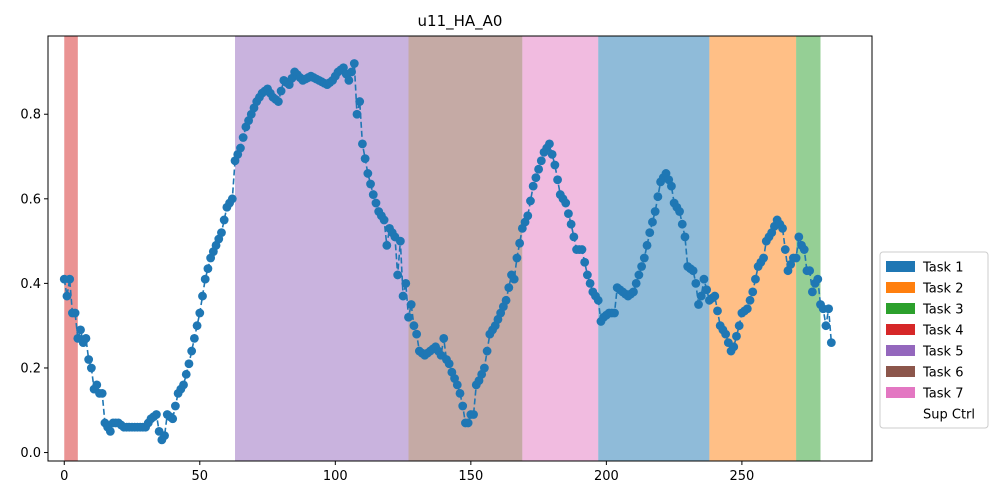 The height and width of the screenshot is (500, 1000). I want to click on legend-label: Task 4, so click(942, 331).